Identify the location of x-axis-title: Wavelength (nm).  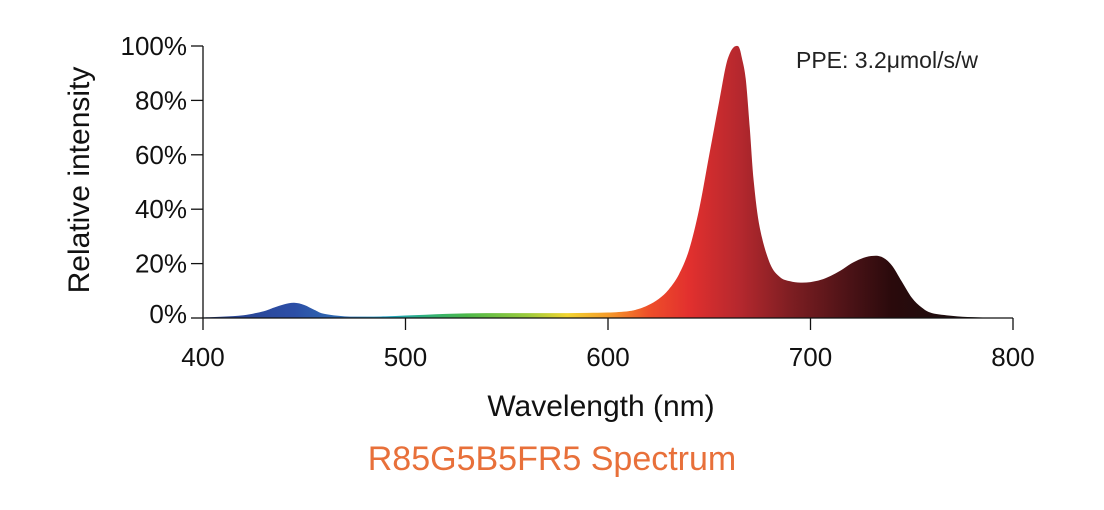
(600, 406).